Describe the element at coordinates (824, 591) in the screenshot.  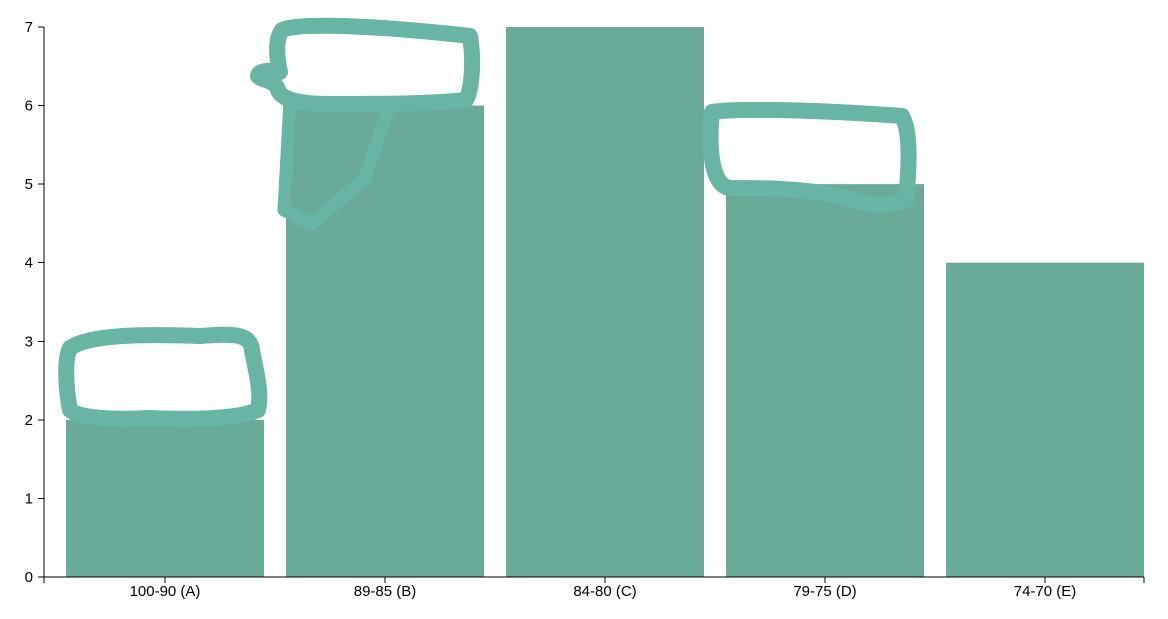
I see `x-tick-label: 79-75 (D)` at that location.